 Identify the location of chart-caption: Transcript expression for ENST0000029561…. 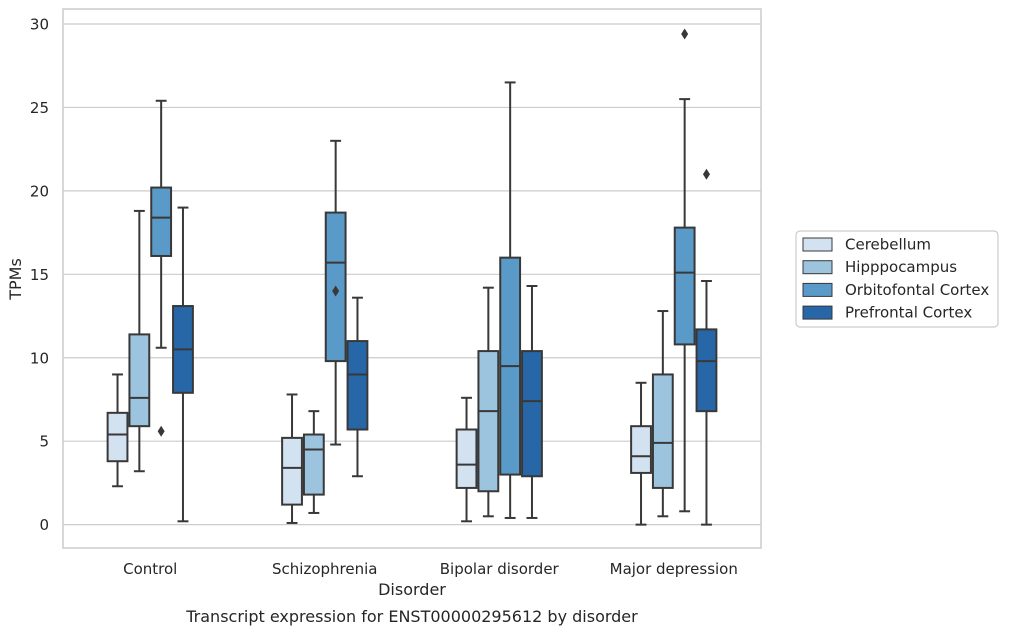
(411, 616).